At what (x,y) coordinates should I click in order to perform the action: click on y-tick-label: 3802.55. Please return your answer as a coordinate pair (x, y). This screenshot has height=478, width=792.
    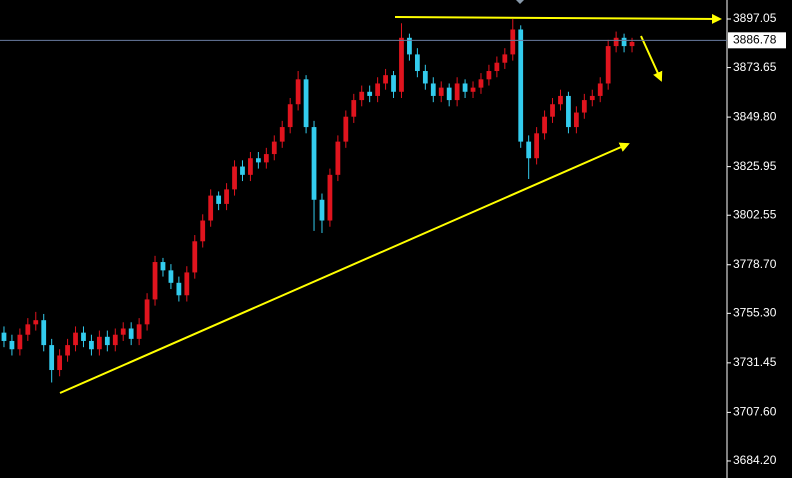
    Looking at the image, I should click on (755, 214).